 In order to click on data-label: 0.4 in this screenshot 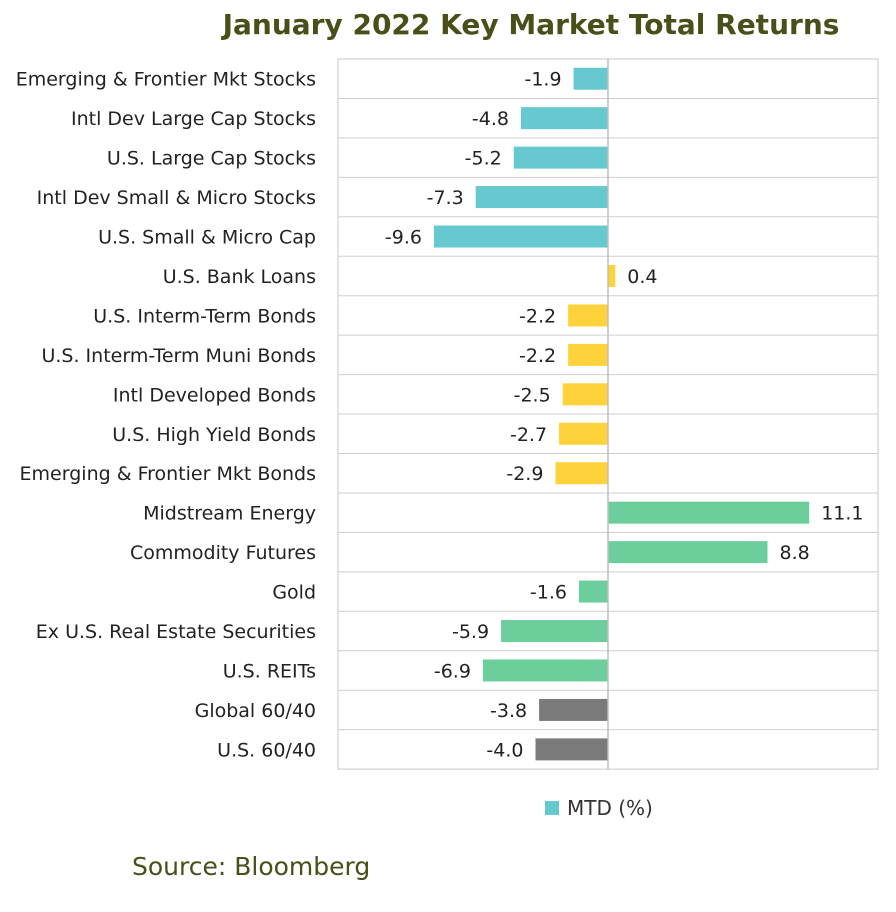, I will do `click(642, 277)`.